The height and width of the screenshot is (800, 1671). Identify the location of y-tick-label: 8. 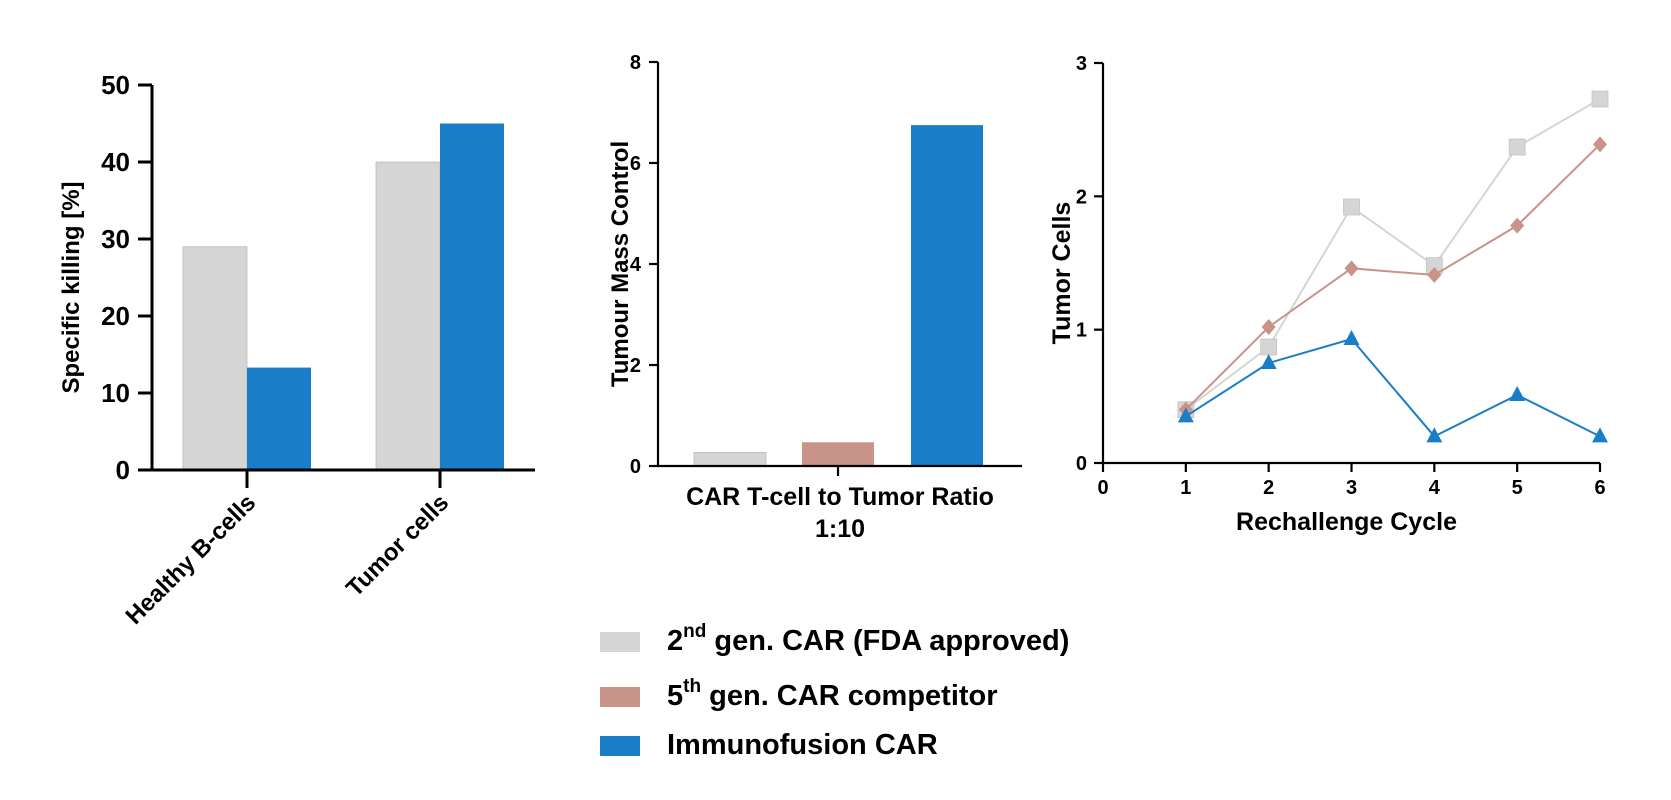
(635, 63).